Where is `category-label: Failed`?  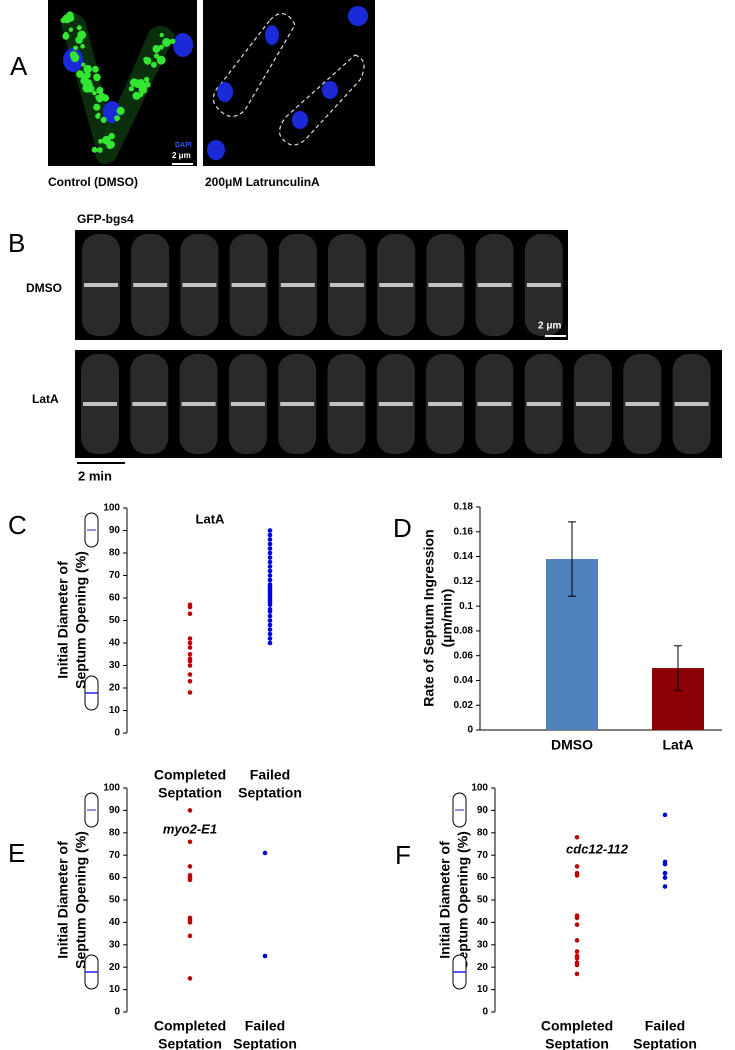
category-label: Failed is located at coordinates (265, 1026).